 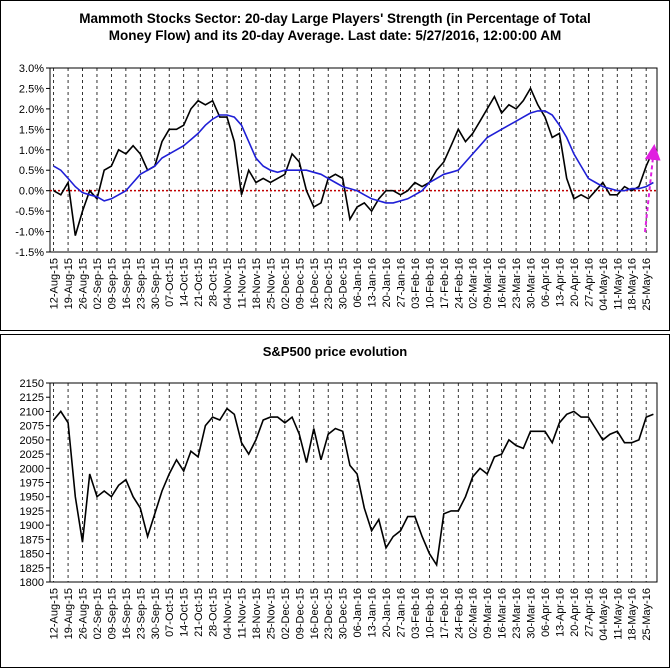 I want to click on y-tick-label: -1.0%, so click(x=29, y=233).